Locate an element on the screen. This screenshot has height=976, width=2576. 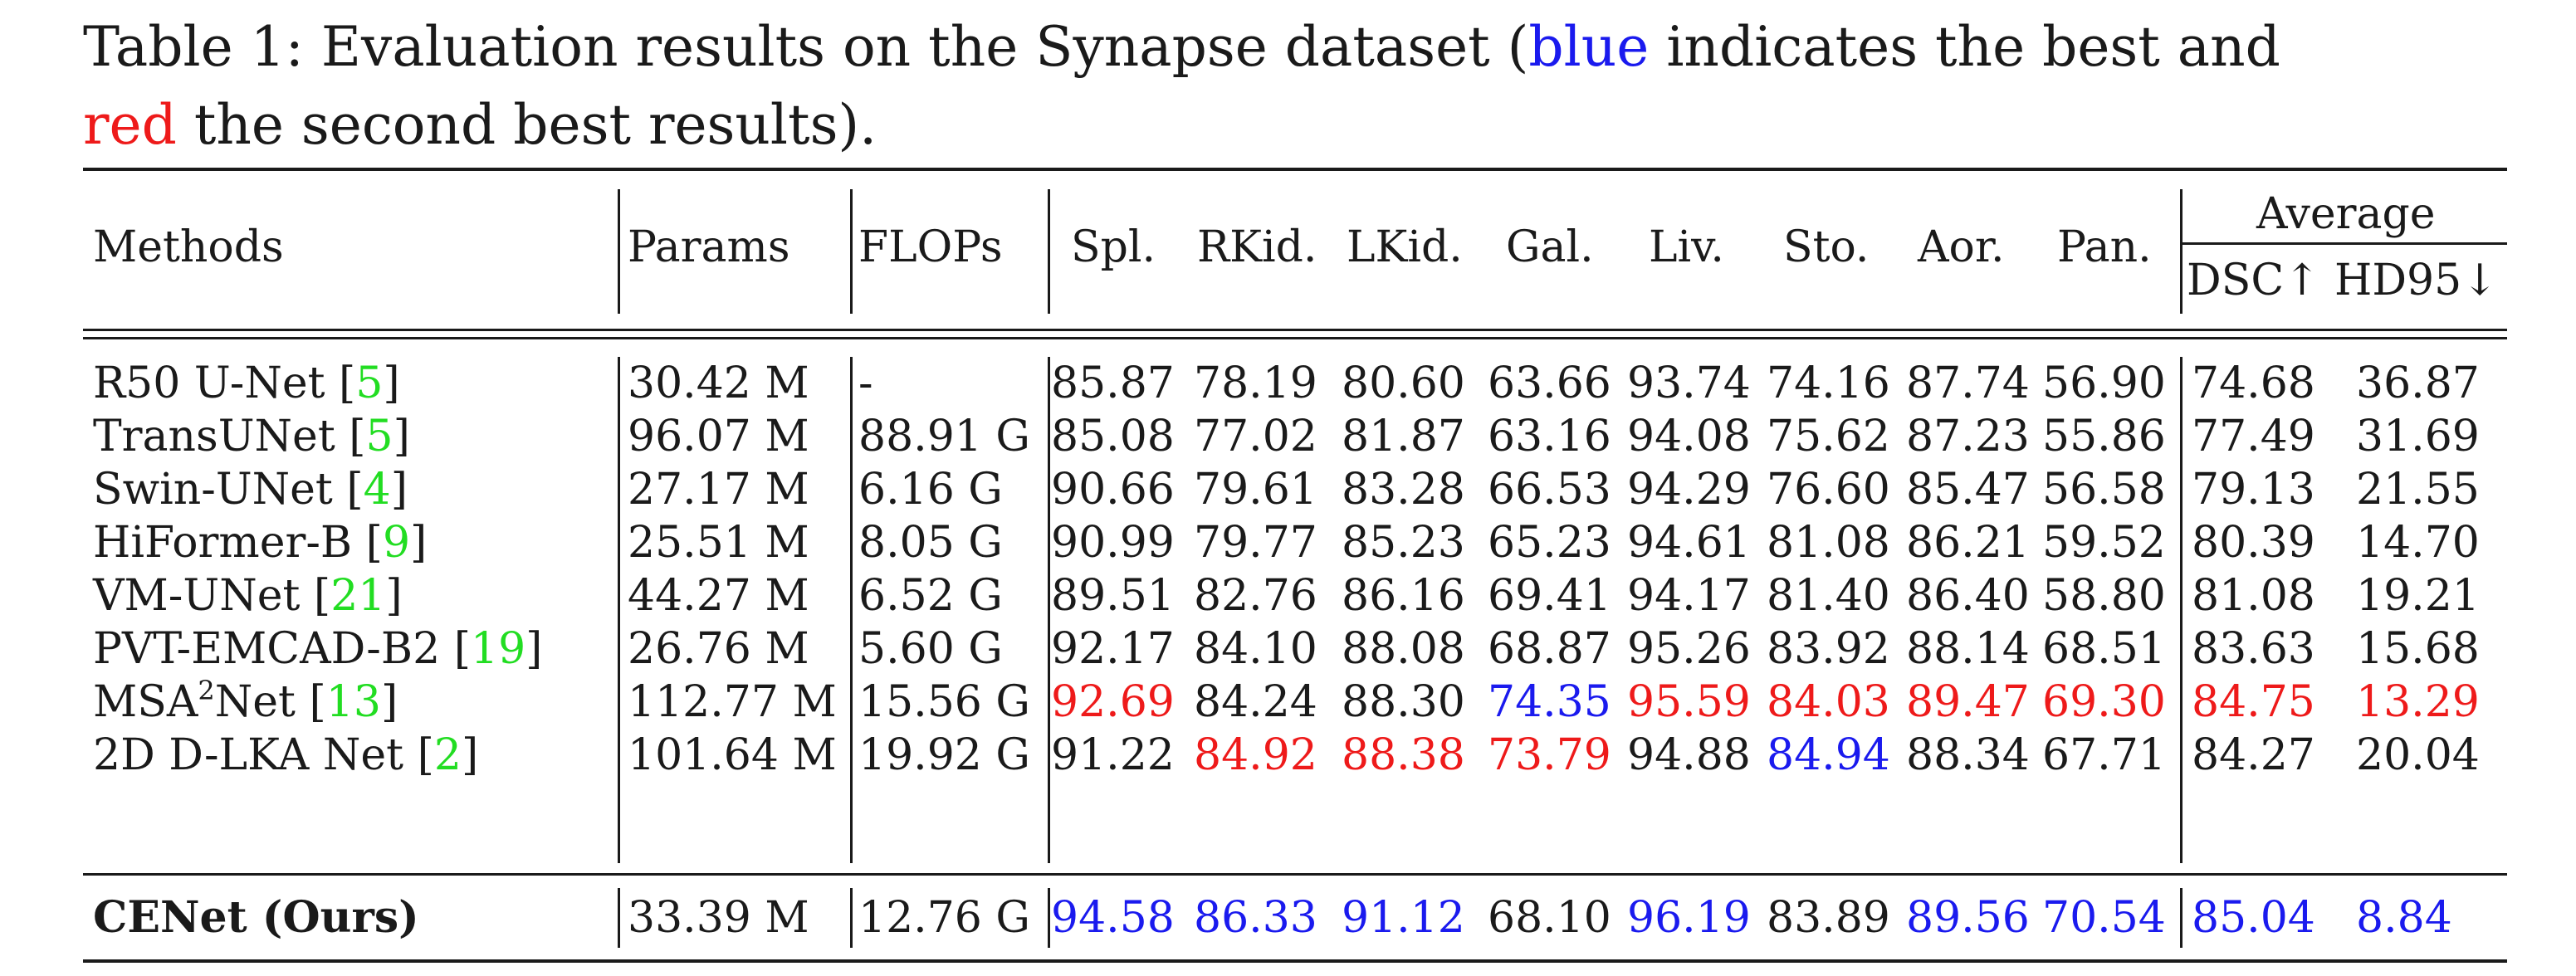
metric-value: 31.69 is located at coordinates (2418, 436).